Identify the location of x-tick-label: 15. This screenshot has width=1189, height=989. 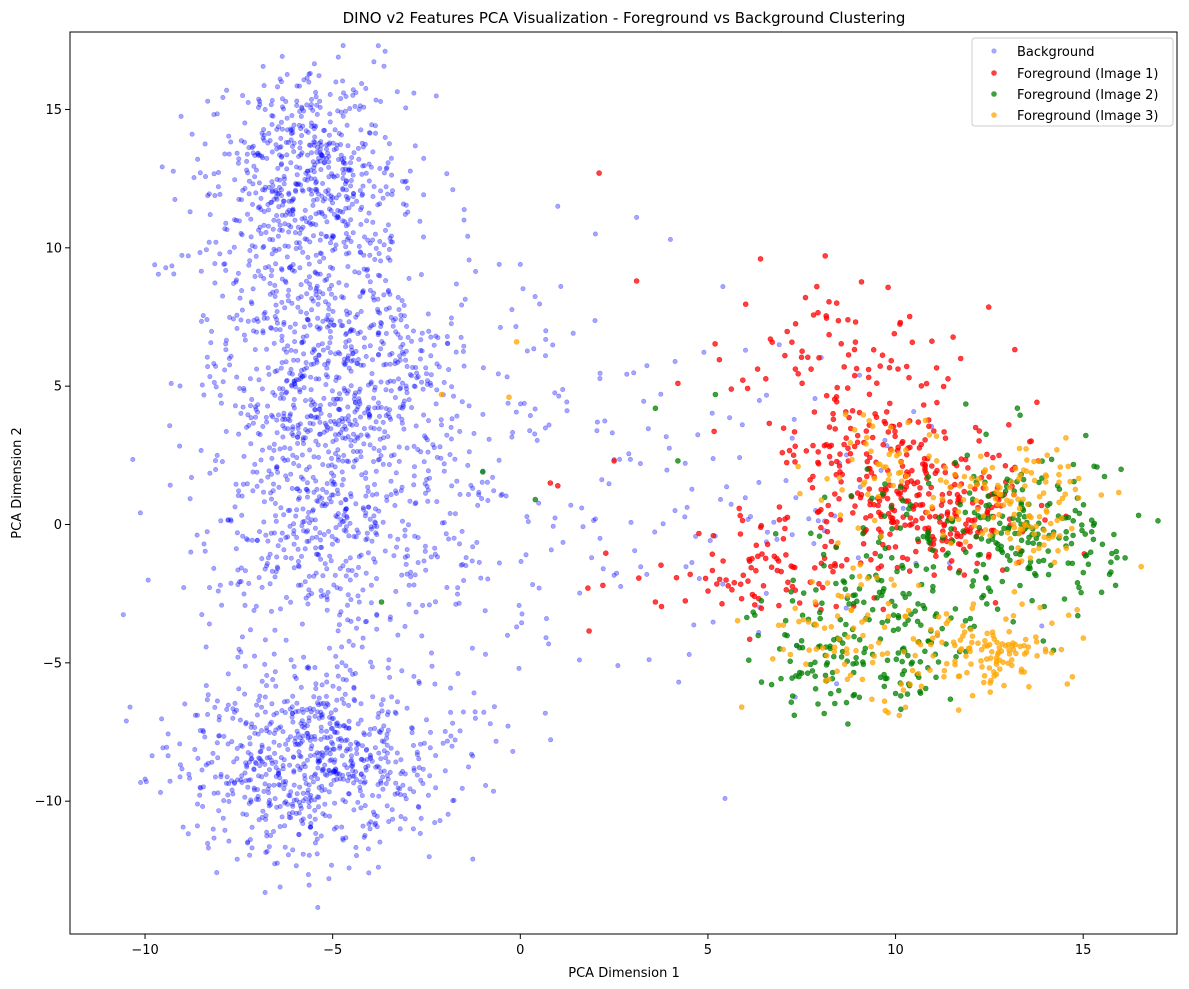
(1083, 950).